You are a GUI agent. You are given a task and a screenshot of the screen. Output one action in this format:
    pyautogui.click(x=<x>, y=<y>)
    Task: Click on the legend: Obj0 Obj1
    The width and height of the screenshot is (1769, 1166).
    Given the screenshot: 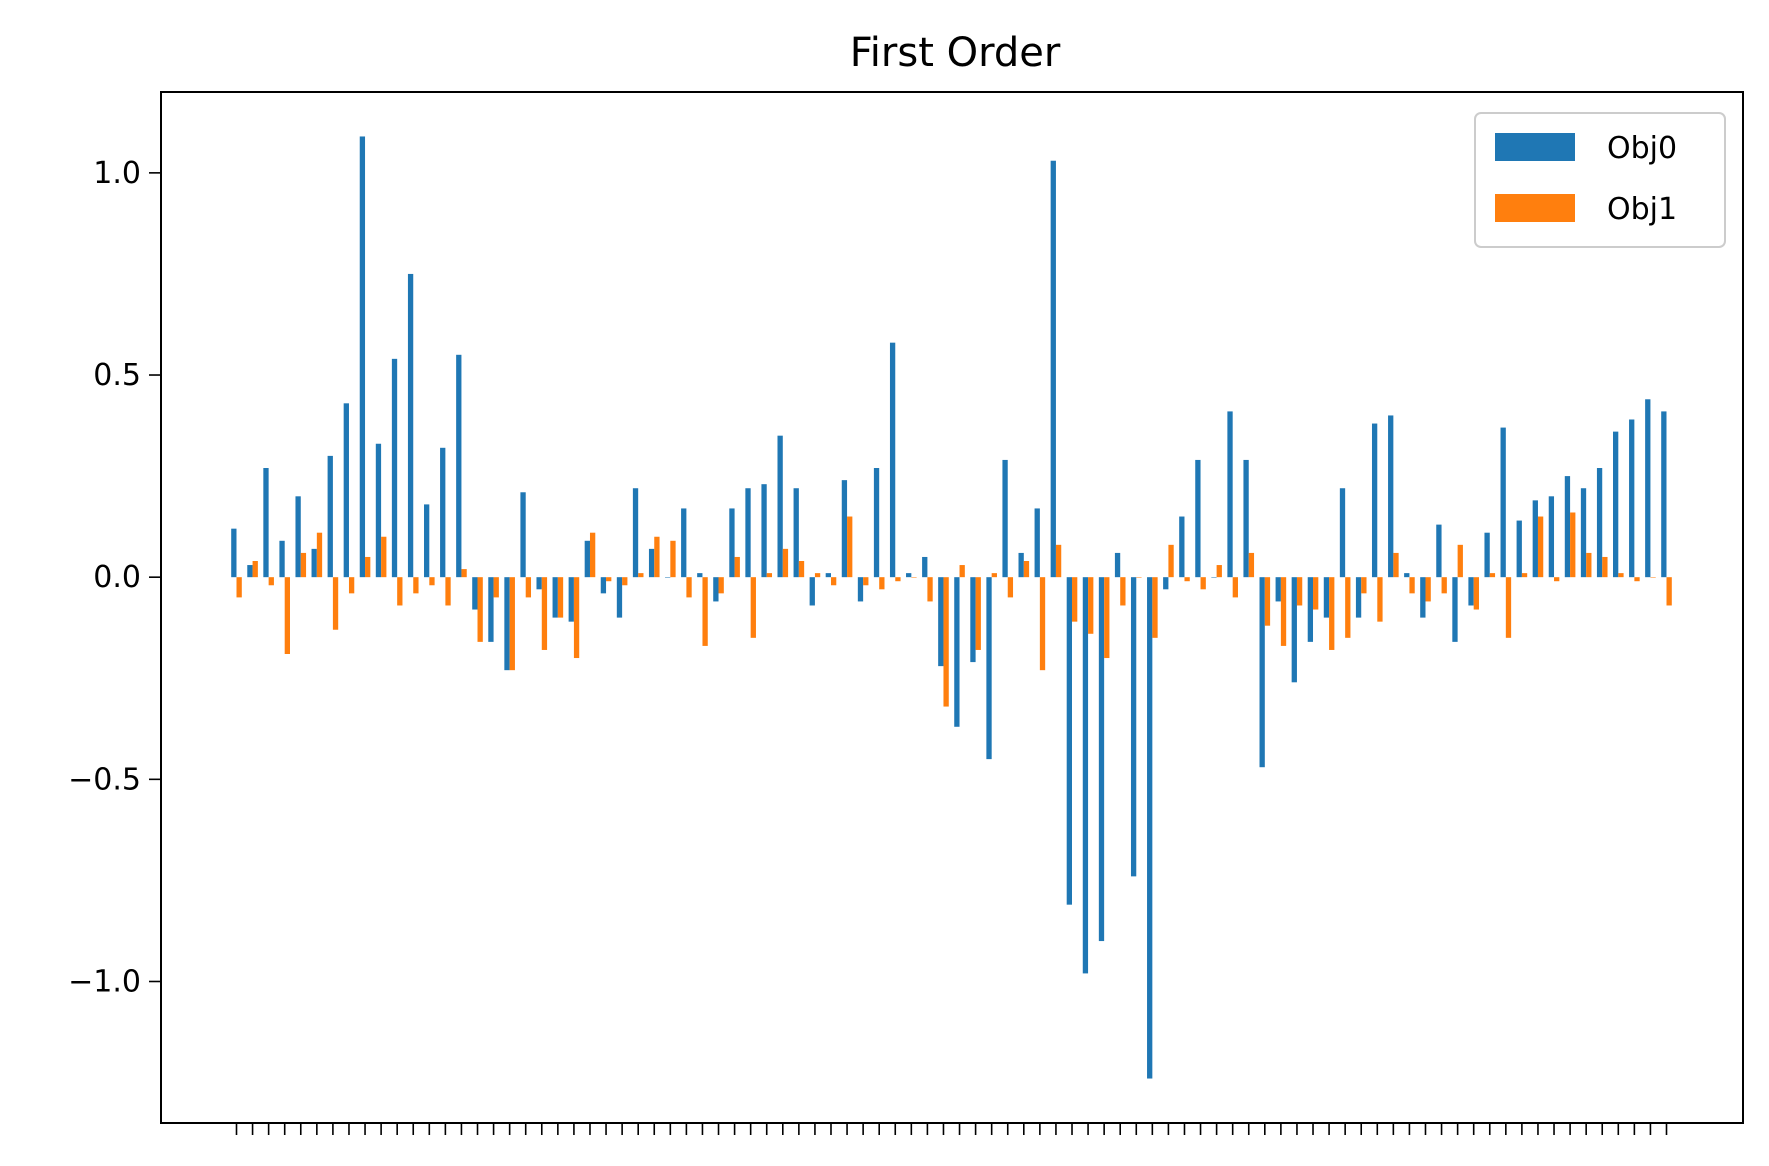 What is the action you would take?
    pyautogui.click(x=1600, y=180)
    